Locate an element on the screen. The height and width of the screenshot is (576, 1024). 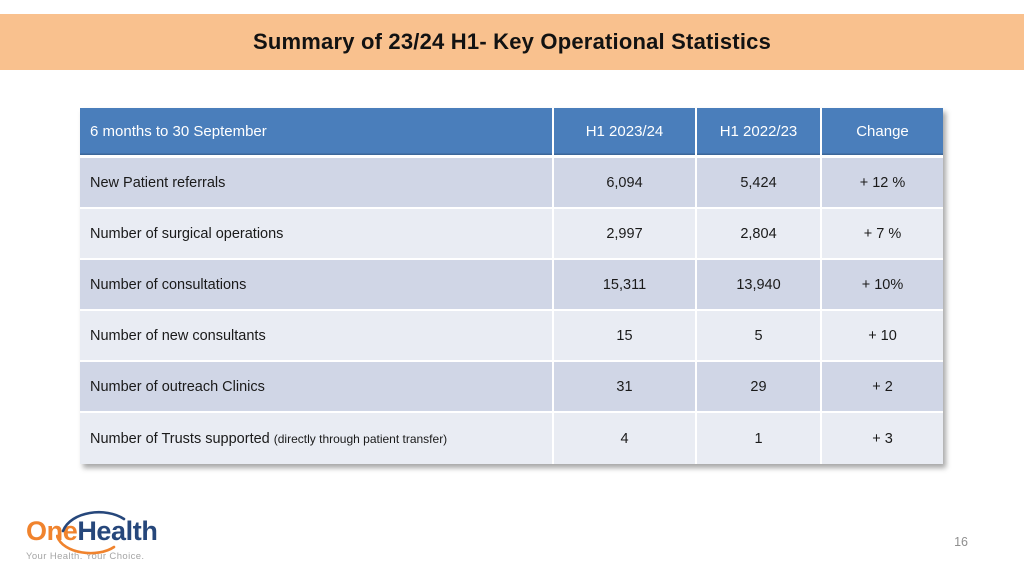
row-label-text: Number of outreach Clinics is located at coordinates (177, 386).